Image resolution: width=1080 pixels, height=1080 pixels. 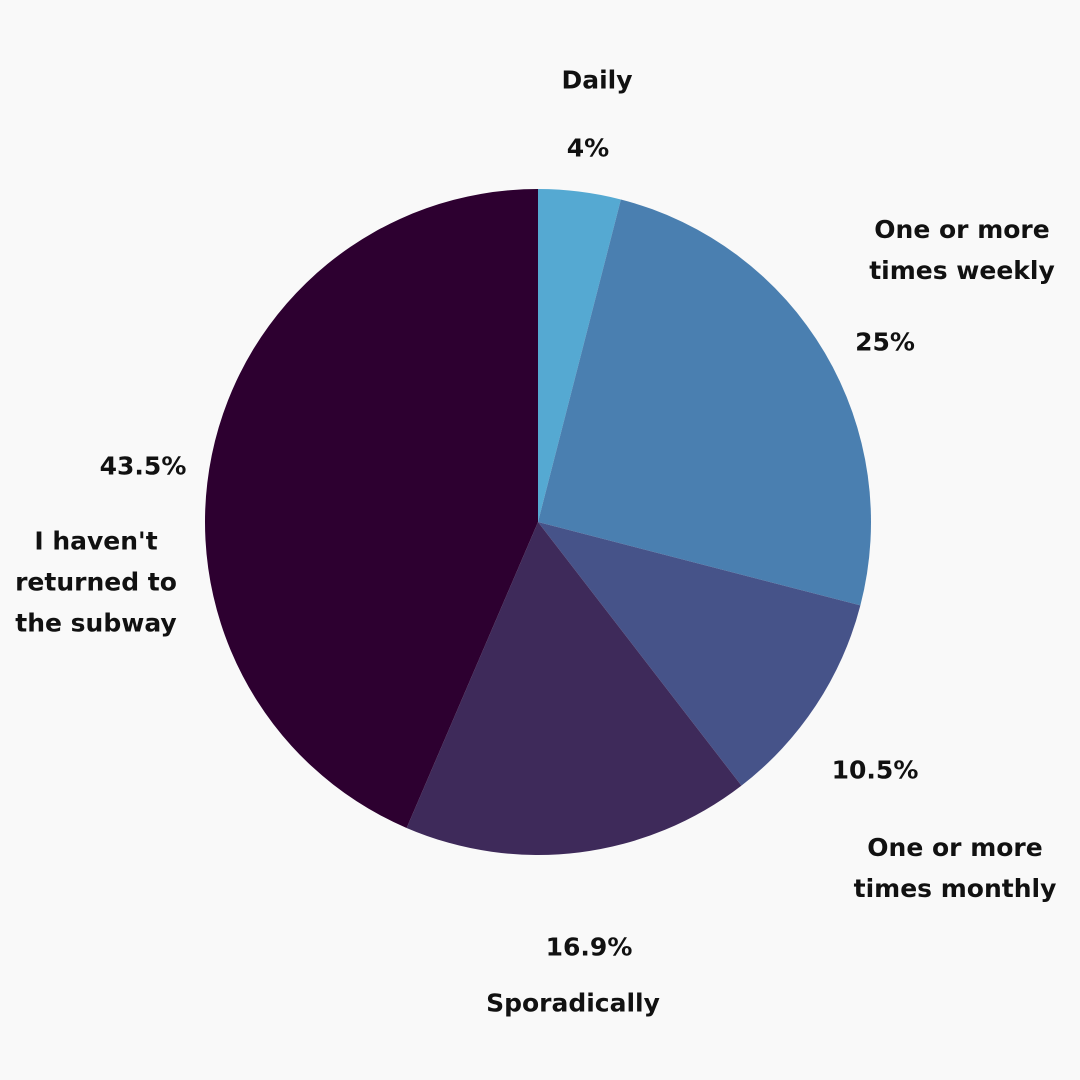 I want to click on value-label: 10.5%, so click(x=875, y=770).